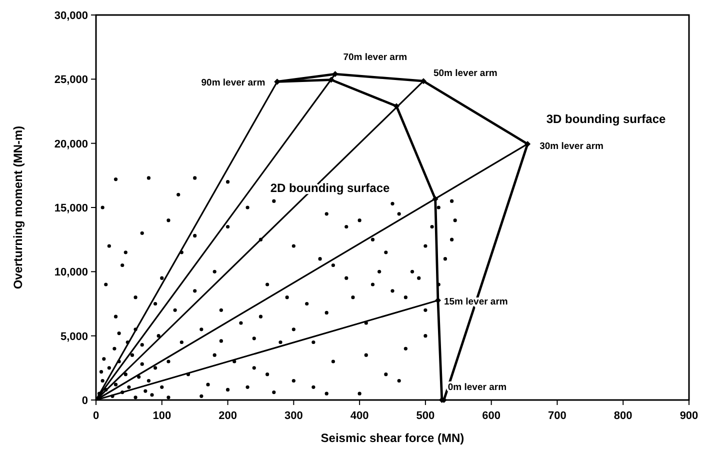  What do you see at coordinates (71, 208) in the screenshot?
I see `y-tick-label: 15,000` at bounding box center [71, 208].